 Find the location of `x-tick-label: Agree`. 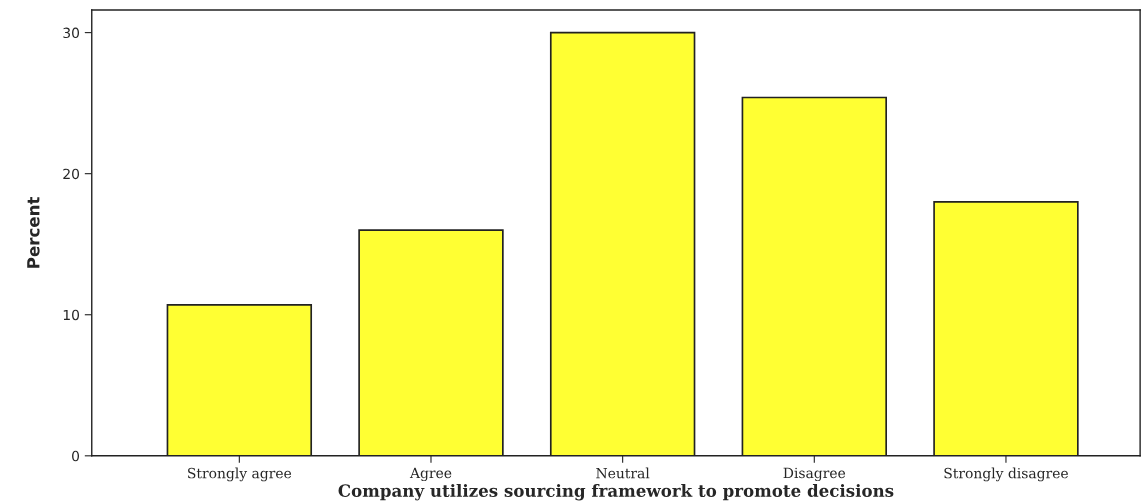

x-tick-label: Agree is located at coordinates (430, 474).